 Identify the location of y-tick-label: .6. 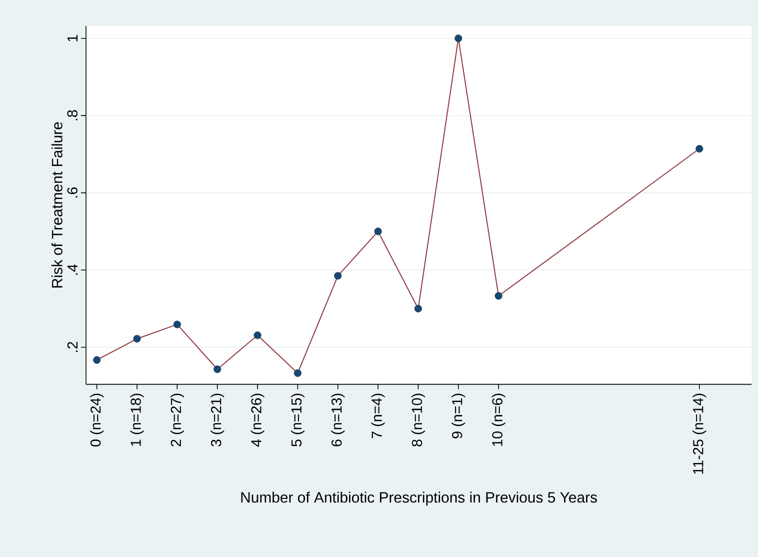
(72, 192).